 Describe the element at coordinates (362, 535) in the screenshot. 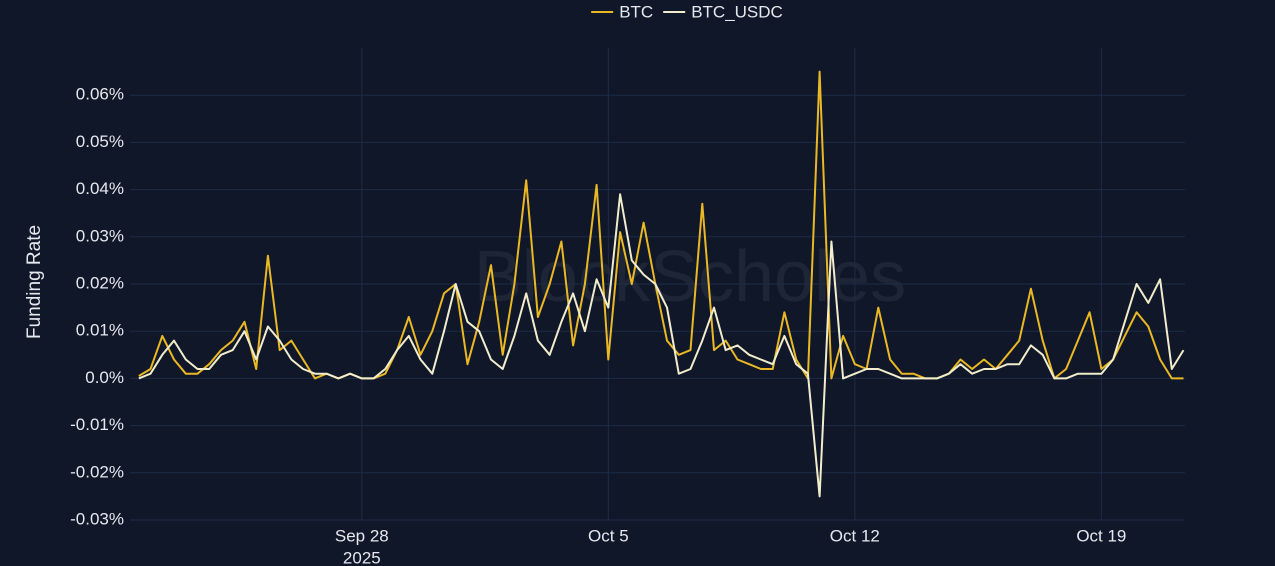

I see `x-tick-label: Sep 28` at that location.